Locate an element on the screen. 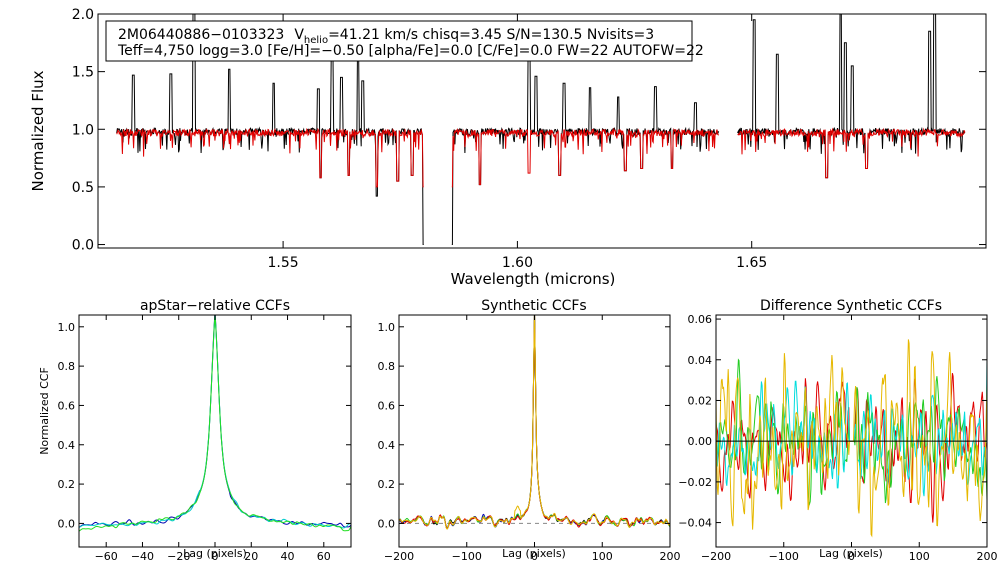 The image size is (1008, 576). synthetic-ccf-xlabel: Lag (pixels) is located at coordinates (534, 553).